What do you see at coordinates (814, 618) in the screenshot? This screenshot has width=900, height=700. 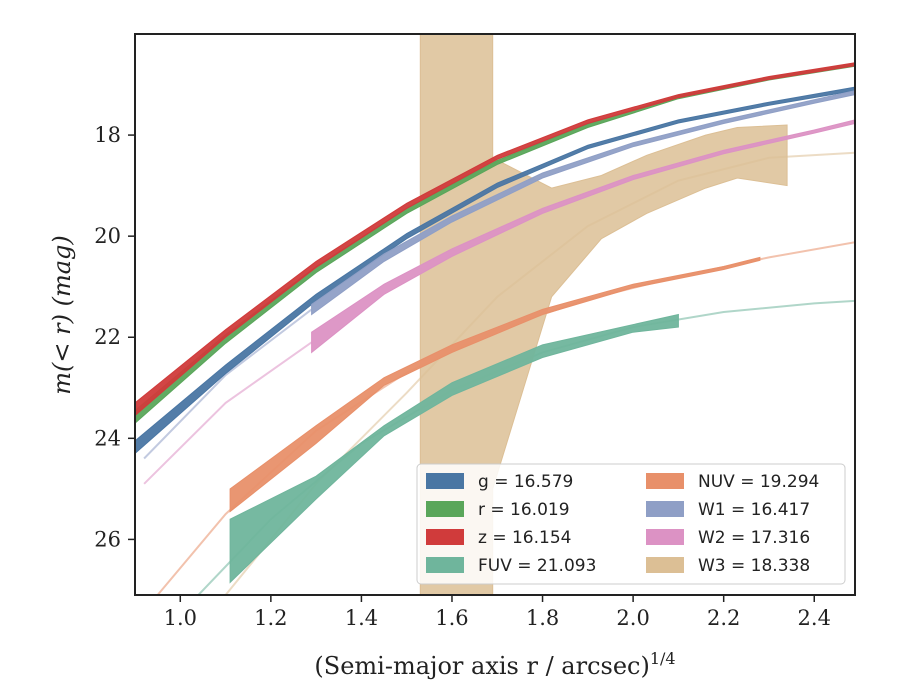 I see `x-tick-label: 2.4` at bounding box center [814, 618].